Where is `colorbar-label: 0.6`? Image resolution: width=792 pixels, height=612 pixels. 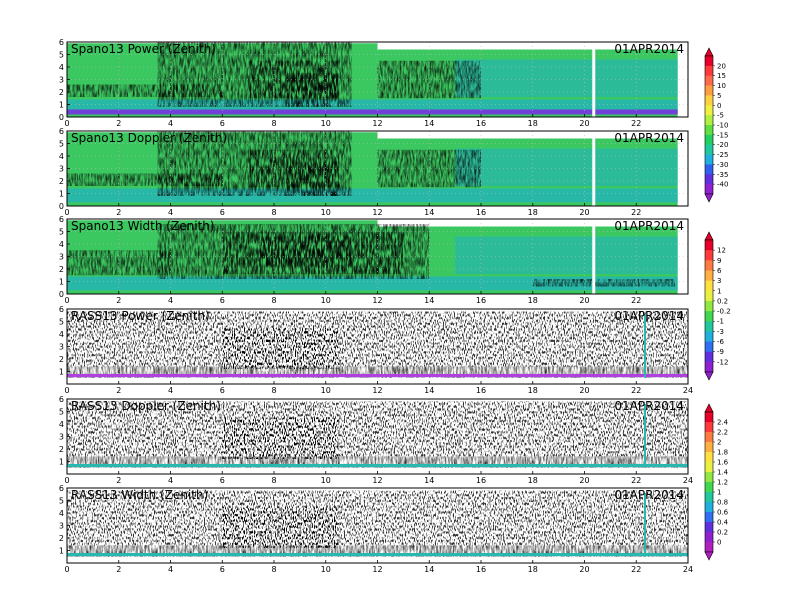 colorbar-label: 0.6 is located at coordinates (723, 513).